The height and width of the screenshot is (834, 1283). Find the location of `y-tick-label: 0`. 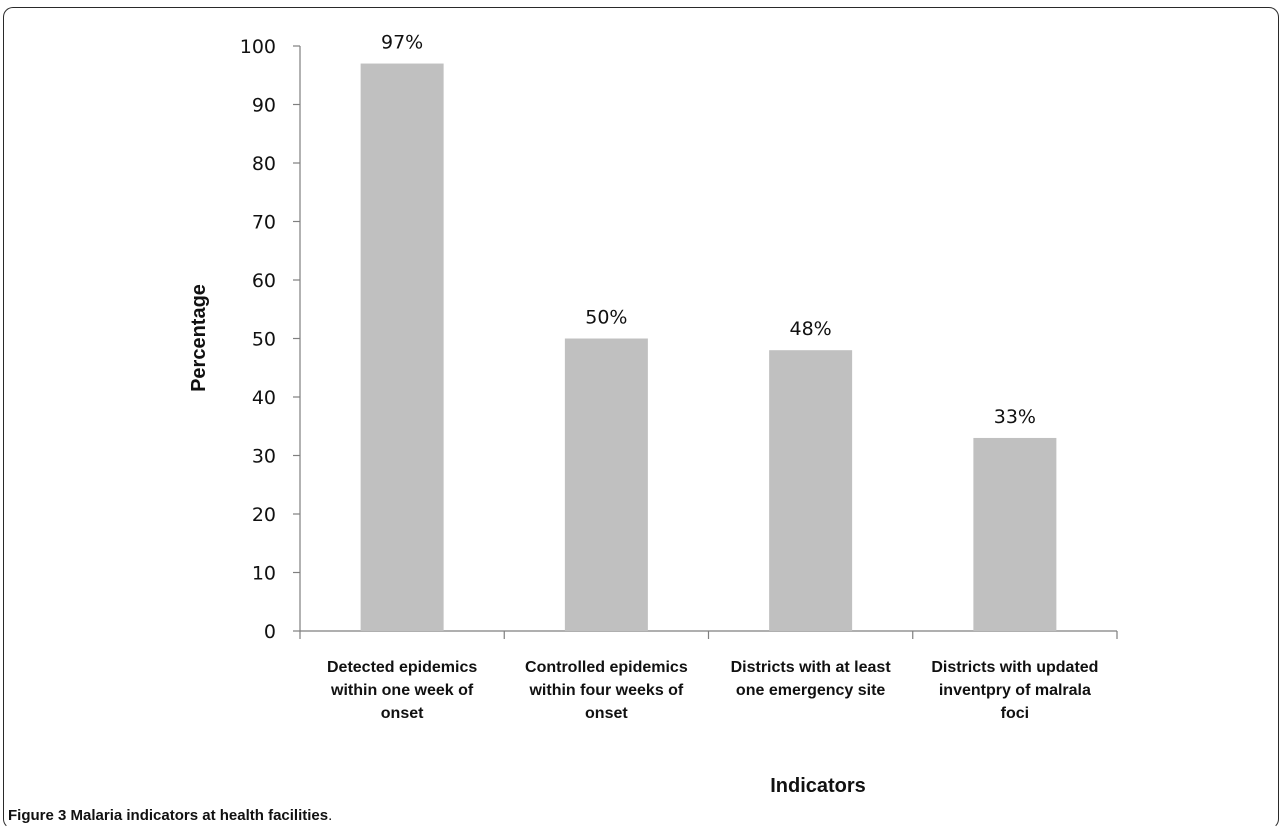

y-tick-label: 0 is located at coordinates (270, 632).